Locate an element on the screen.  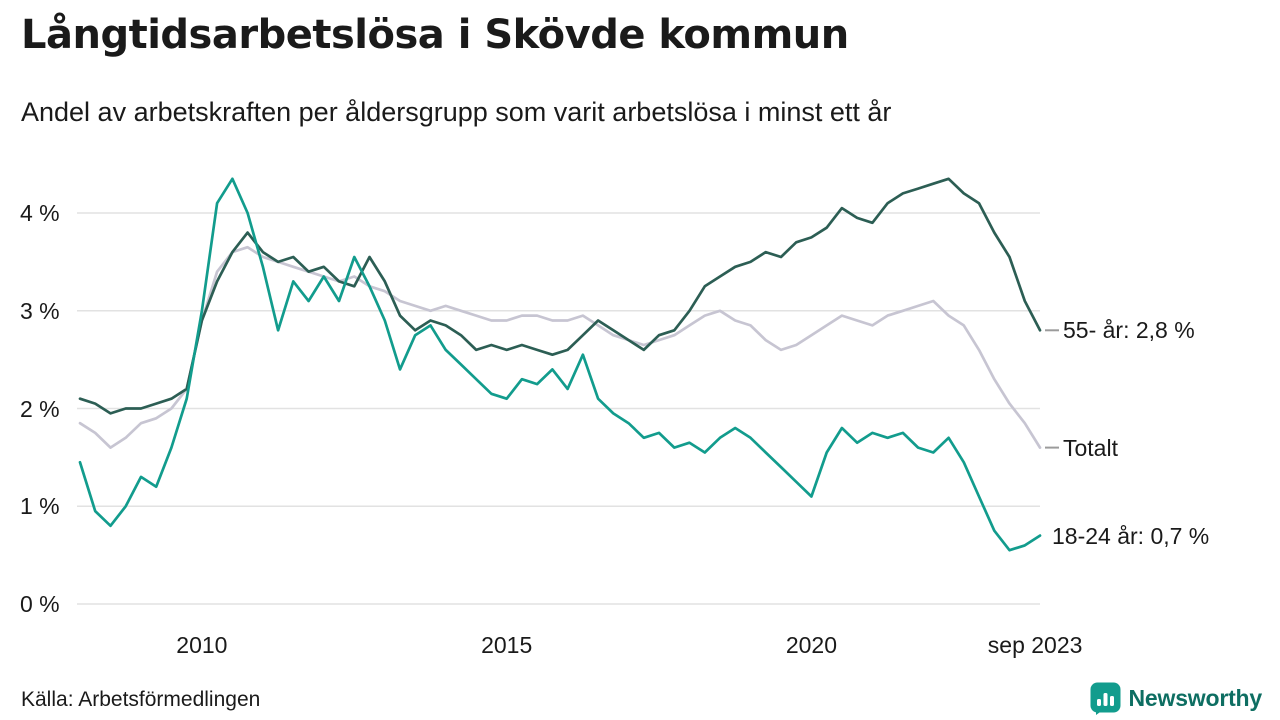
x-tick-label: 2020 is located at coordinates (811, 645).